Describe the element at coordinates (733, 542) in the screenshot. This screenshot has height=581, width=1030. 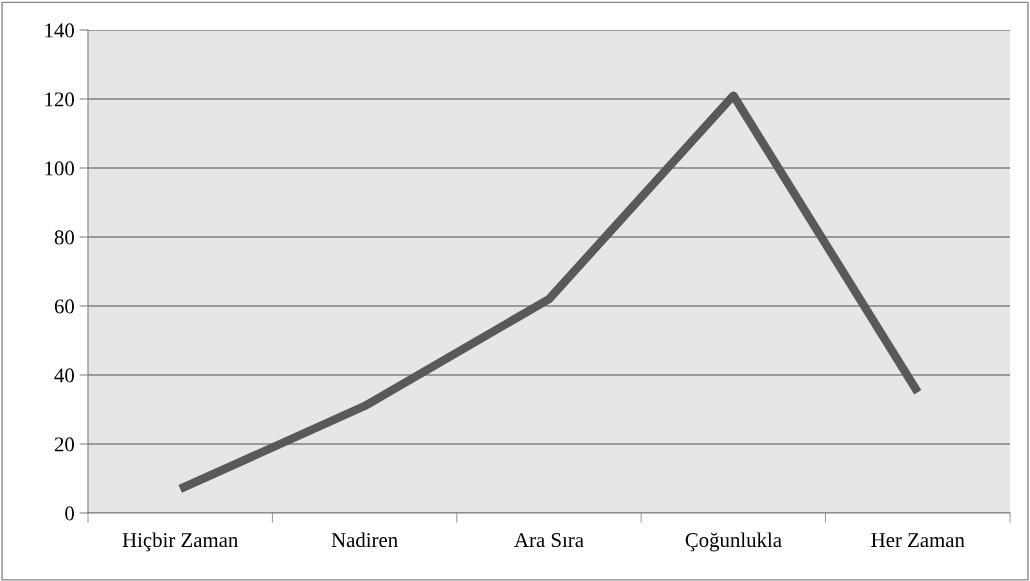
I see `x-tick-label: Çoğunlukla` at that location.